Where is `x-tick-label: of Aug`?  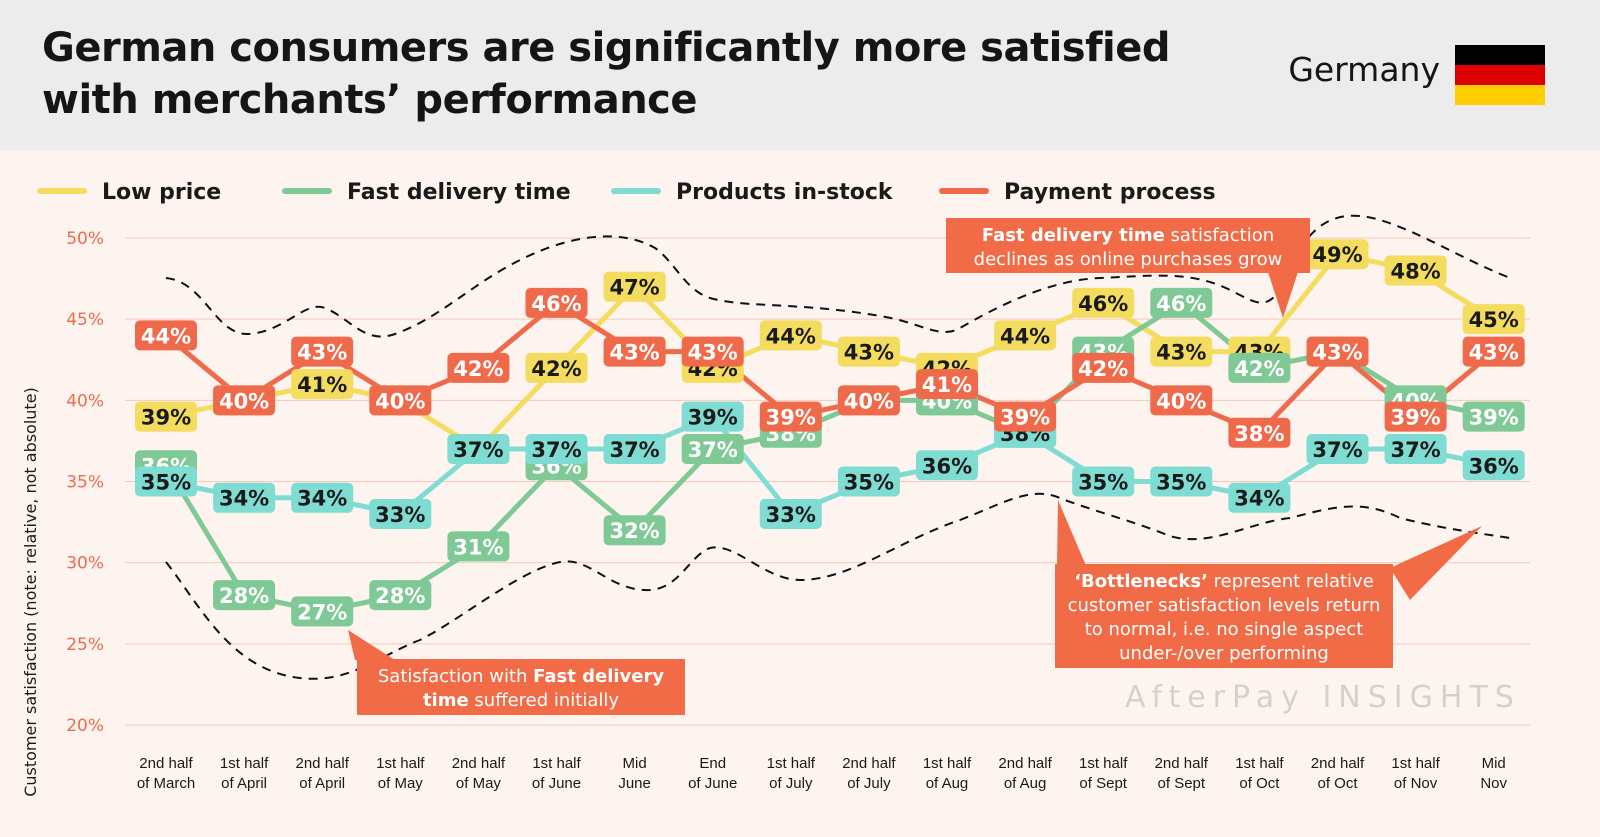 x-tick-label: of Aug is located at coordinates (1025, 783).